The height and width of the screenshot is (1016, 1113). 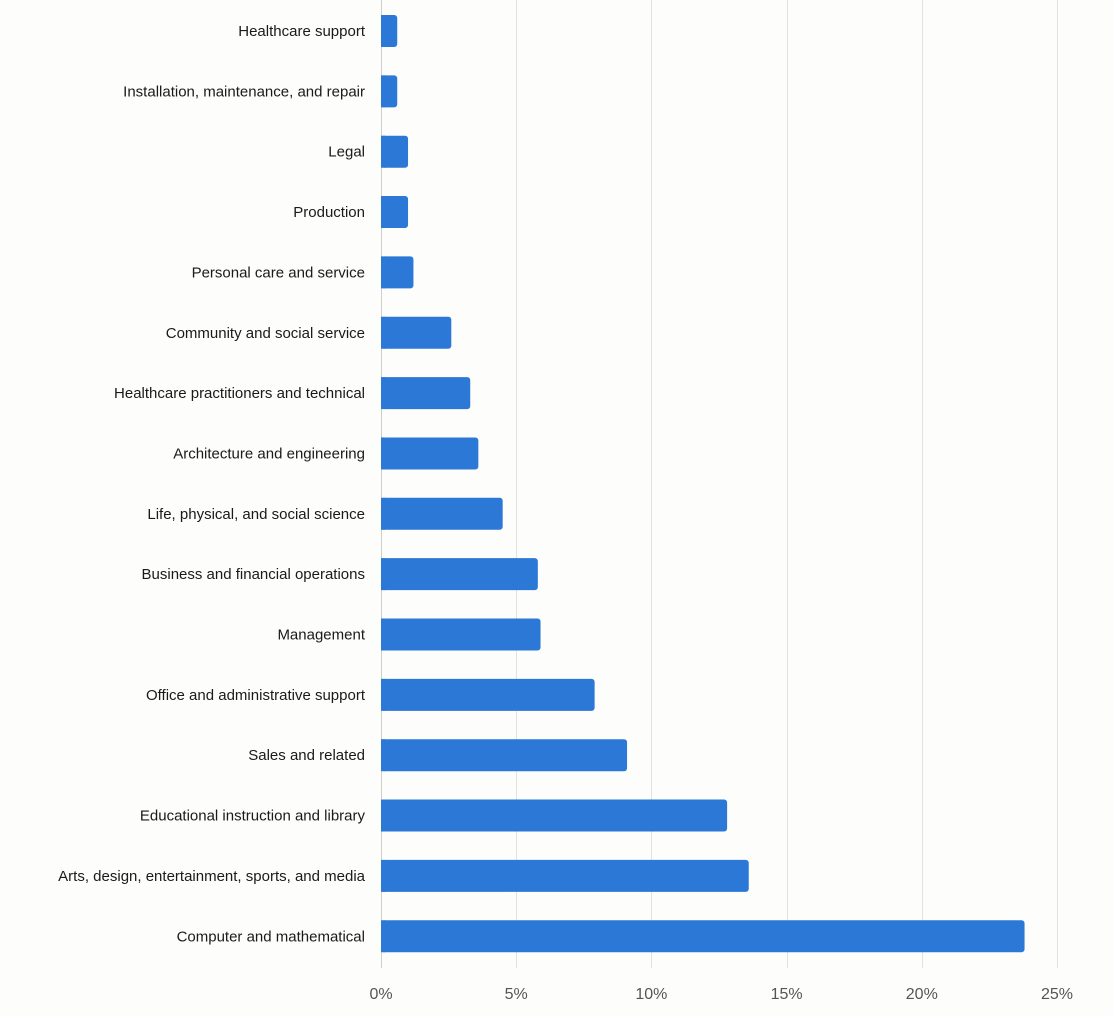 What do you see at coordinates (278, 272) in the screenshot?
I see `category-label: Personal care and service` at bounding box center [278, 272].